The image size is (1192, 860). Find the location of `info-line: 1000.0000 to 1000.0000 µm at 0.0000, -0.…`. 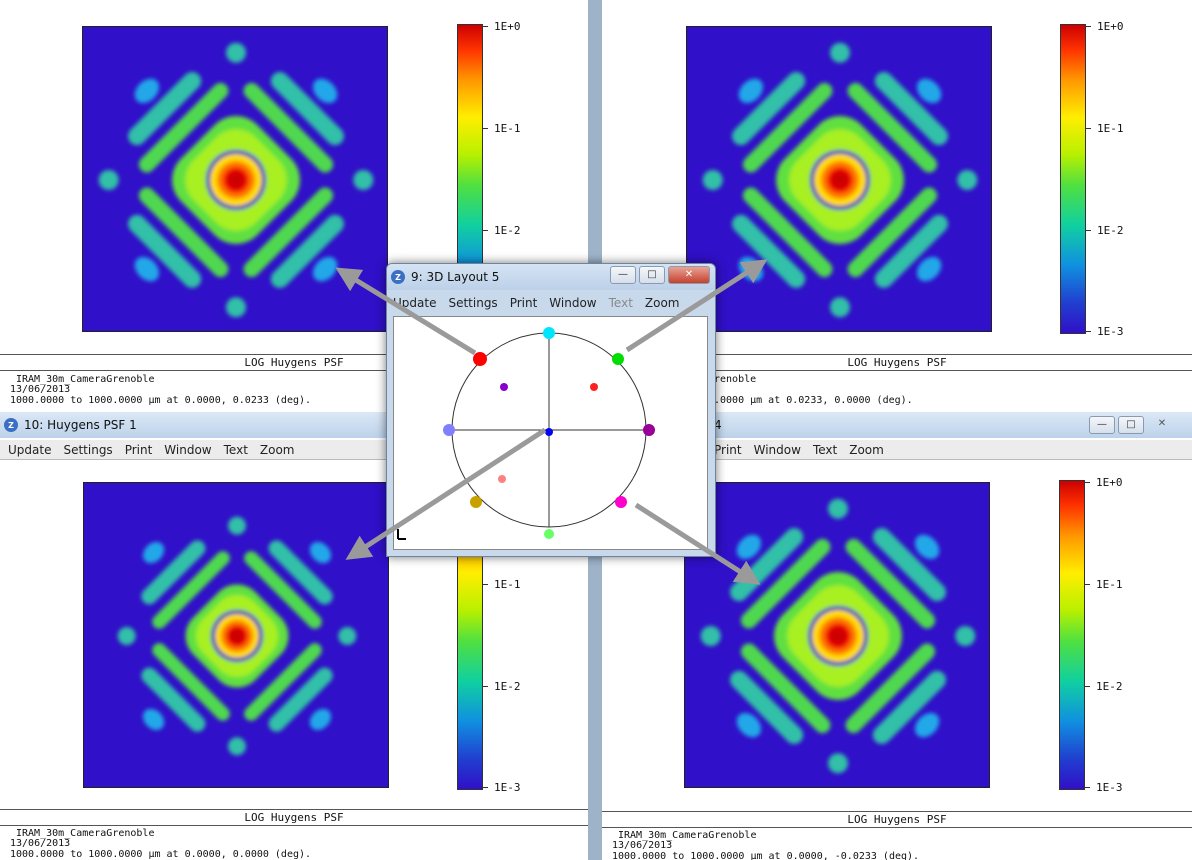

info-line: 1000.0000 to 1000.0000 µm at 0.0000, -0.… is located at coordinates (766, 855).